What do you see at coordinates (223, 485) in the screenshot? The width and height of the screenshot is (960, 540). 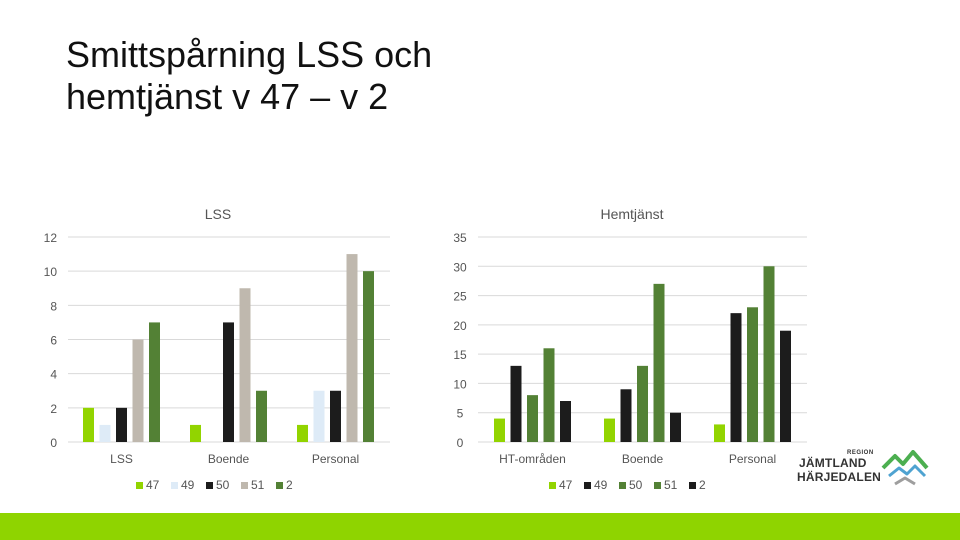 I see `lss-legend-label-50: 50` at bounding box center [223, 485].